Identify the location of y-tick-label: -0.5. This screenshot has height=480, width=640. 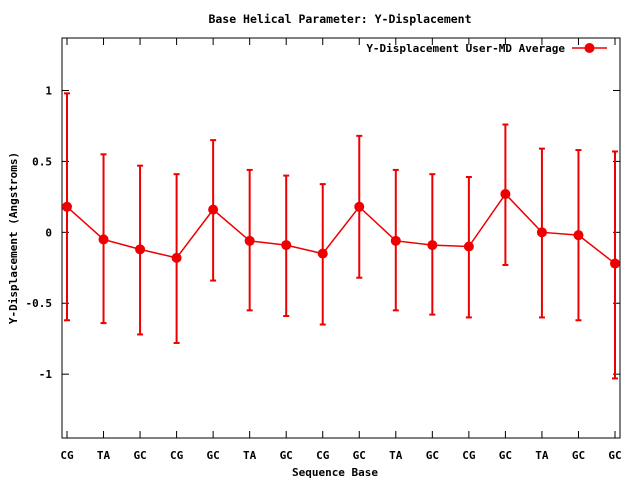
(39, 303).